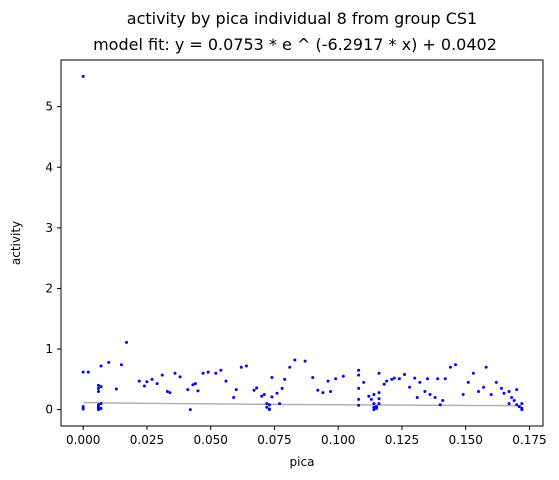 This screenshot has height=480, width=559. Describe the element at coordinates (211, 440) in the screenshot. I see `x-tick-label: 0.050` at that location.